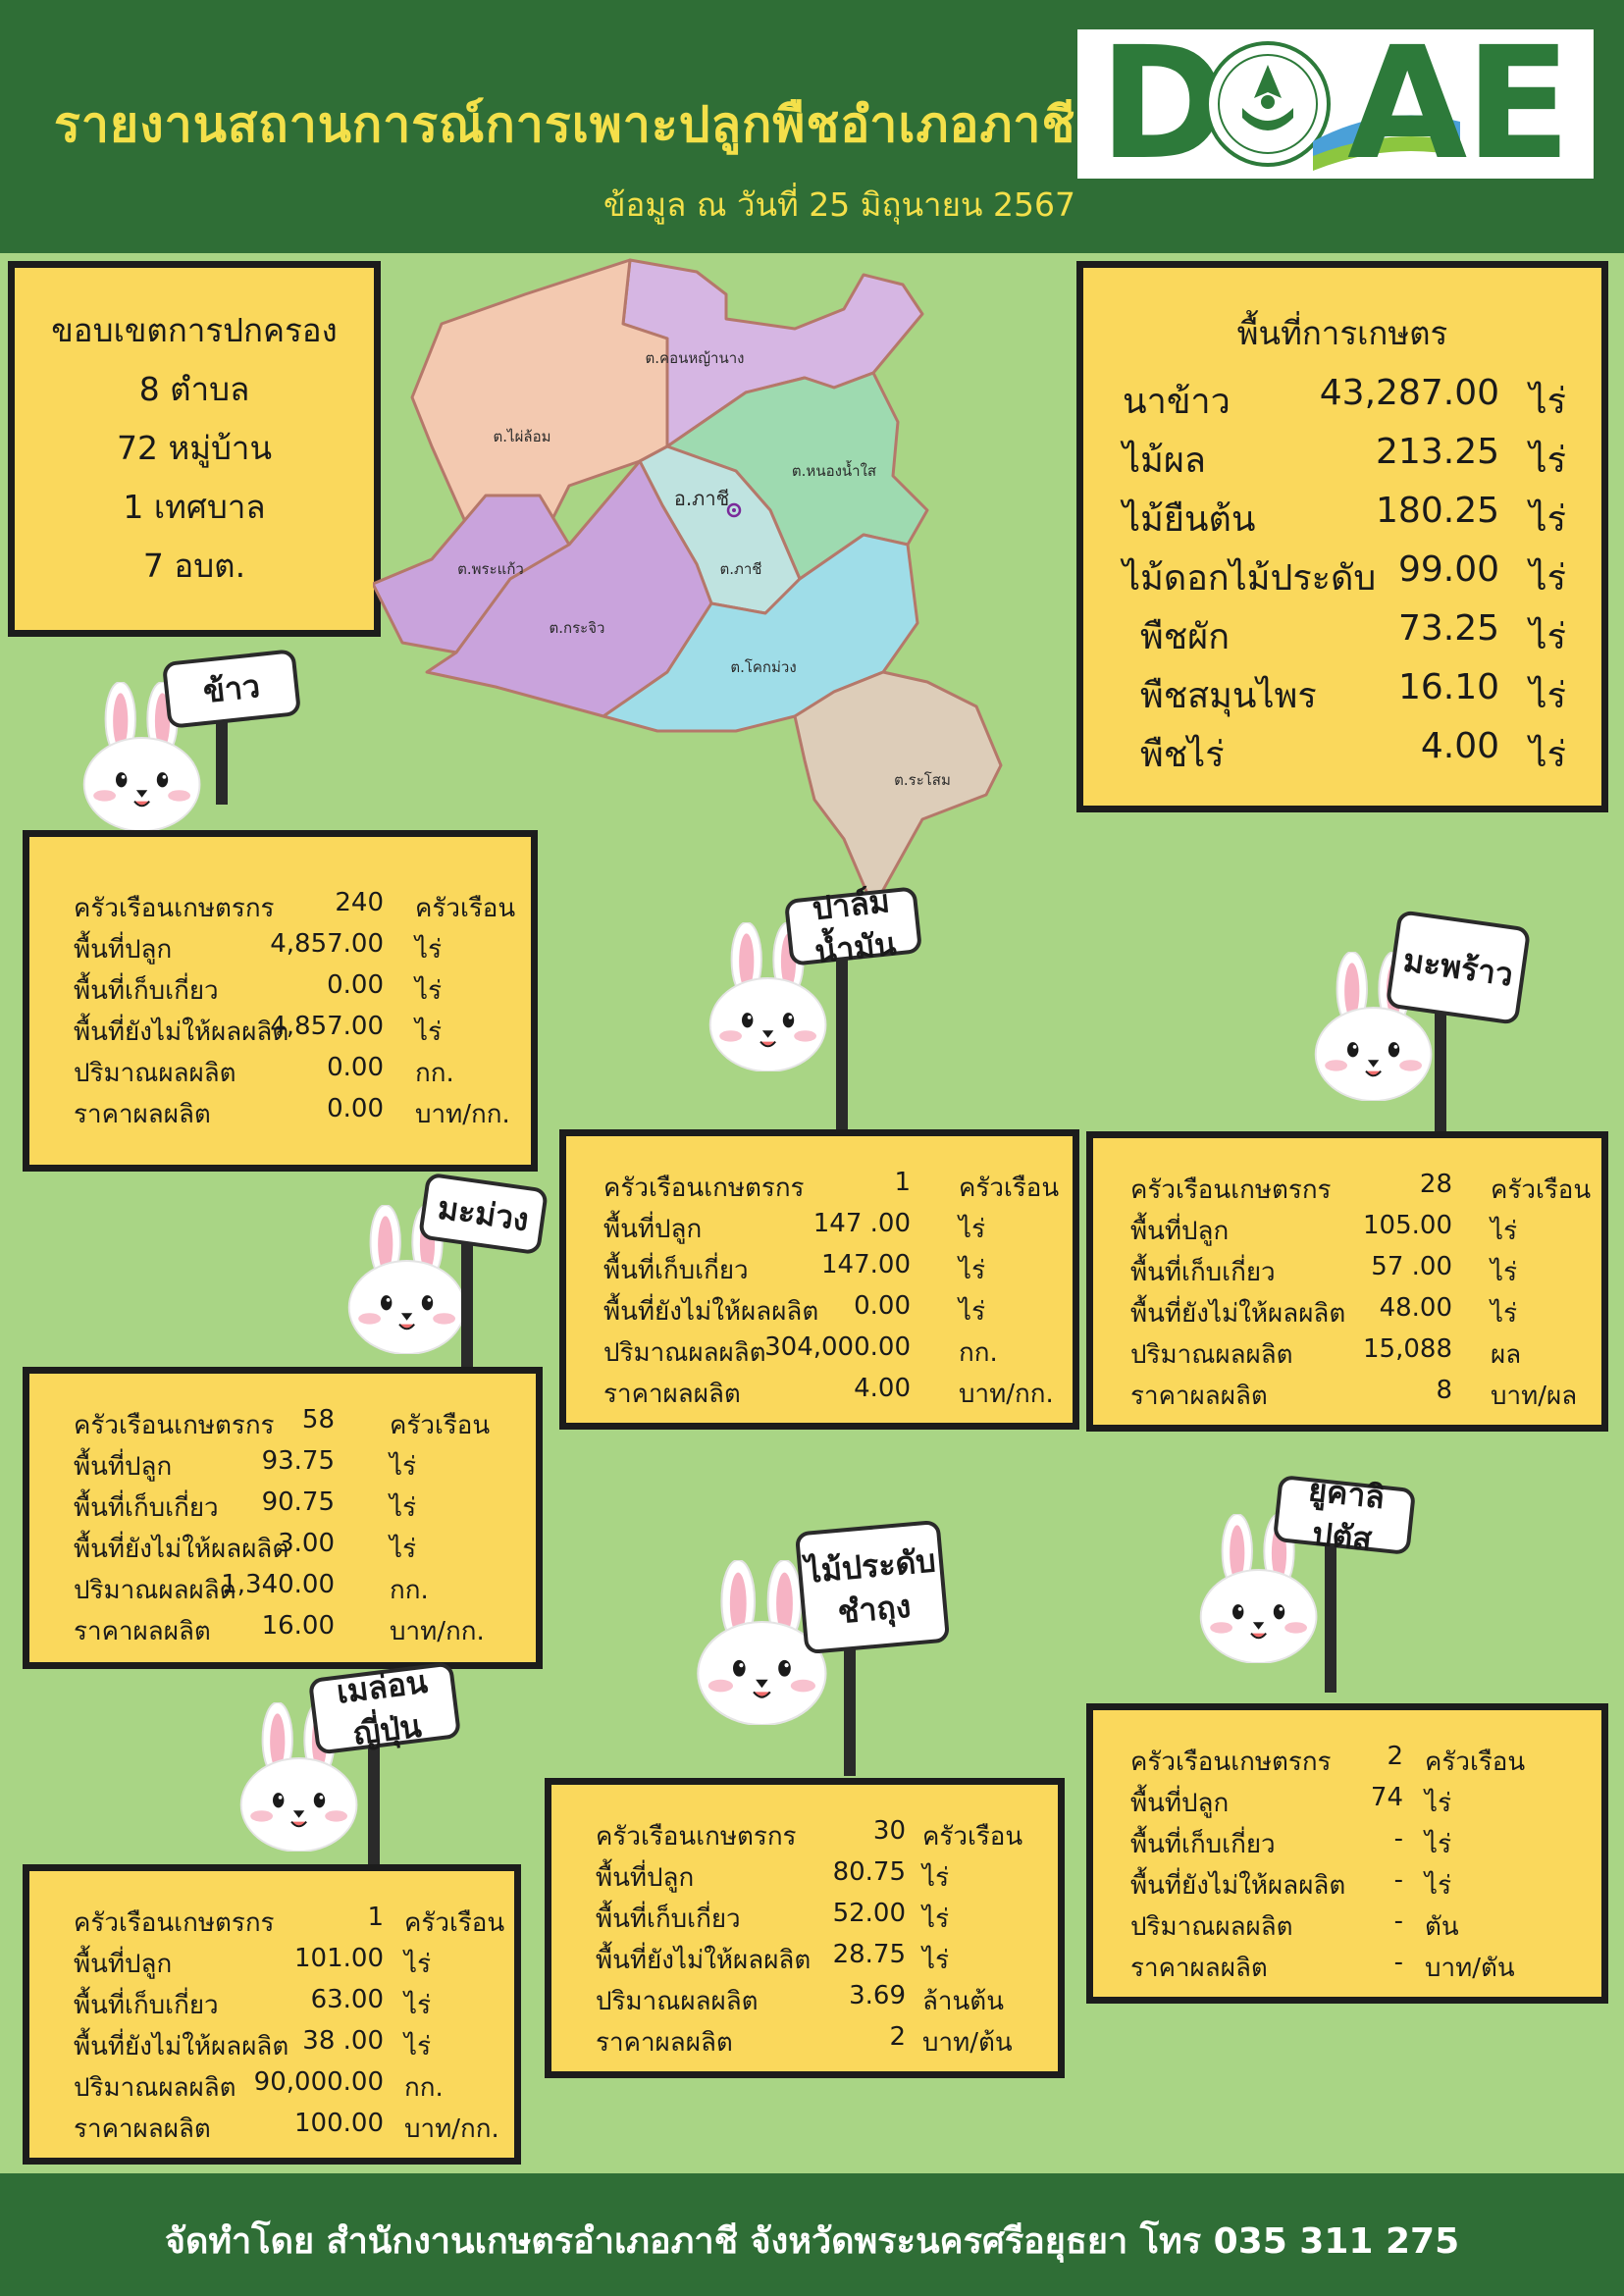  Describe the element at coordinates (1344, 1514) in the screenshot. I see `crop-sign-eucalyptus: ยูคาลิปตัส` at that location.